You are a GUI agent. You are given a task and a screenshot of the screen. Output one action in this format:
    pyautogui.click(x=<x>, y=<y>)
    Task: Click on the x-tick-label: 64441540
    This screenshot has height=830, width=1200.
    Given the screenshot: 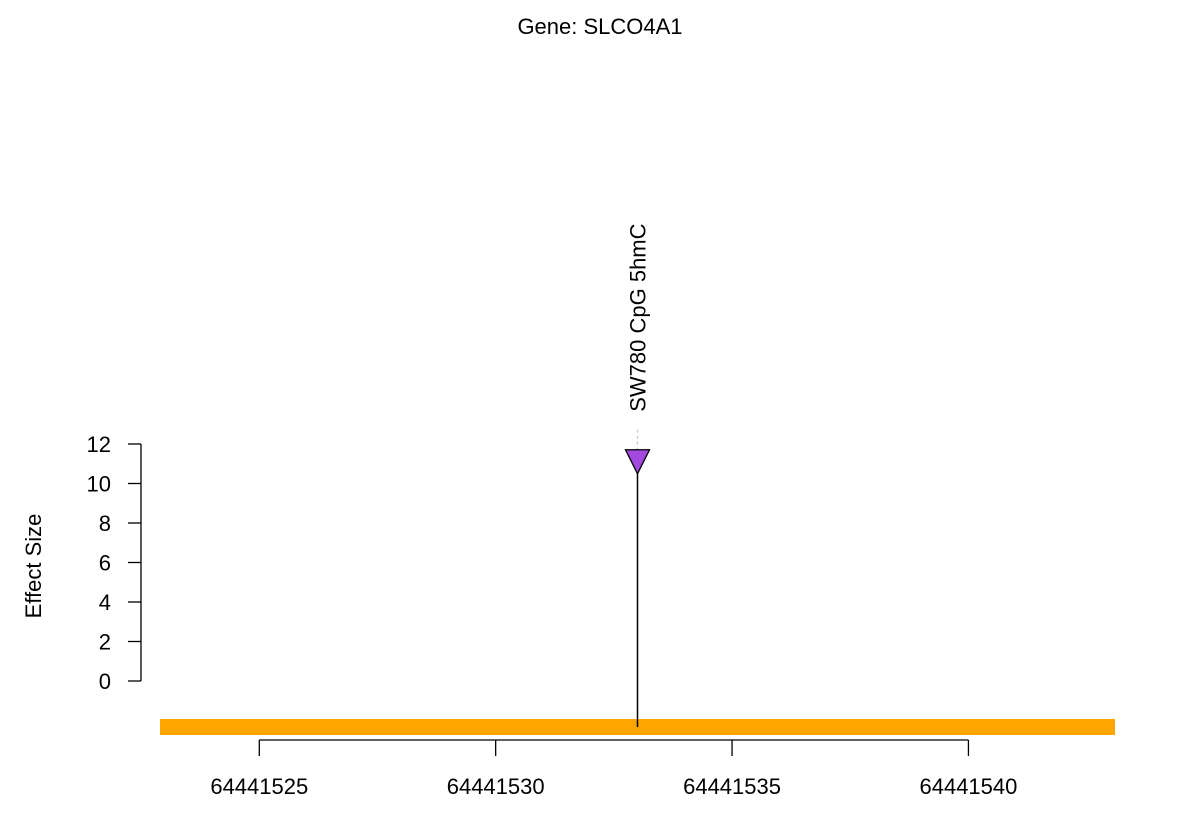 What is the action you would take?
    pyautogui.click(x=968, y=786)
    